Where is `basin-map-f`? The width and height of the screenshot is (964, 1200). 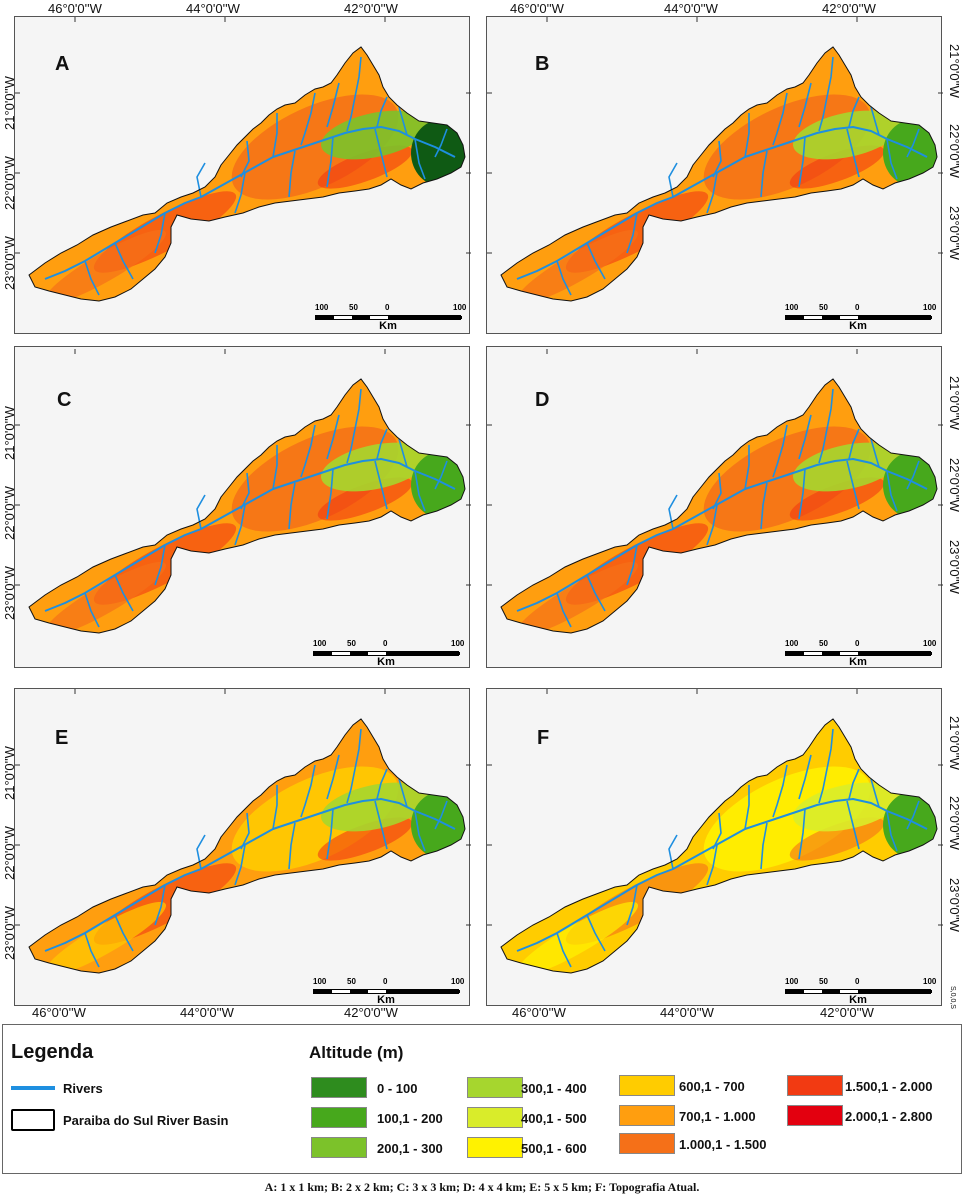 basin-map-f is located at coordinates (715, 831).